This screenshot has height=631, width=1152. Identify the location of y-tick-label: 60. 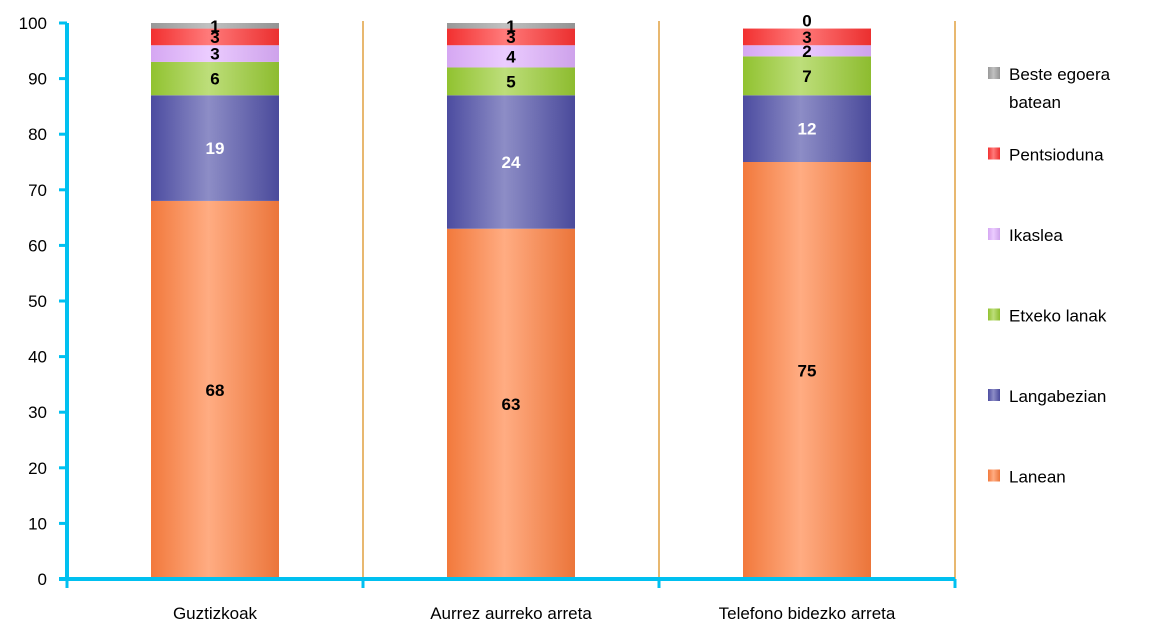
(37, 245).